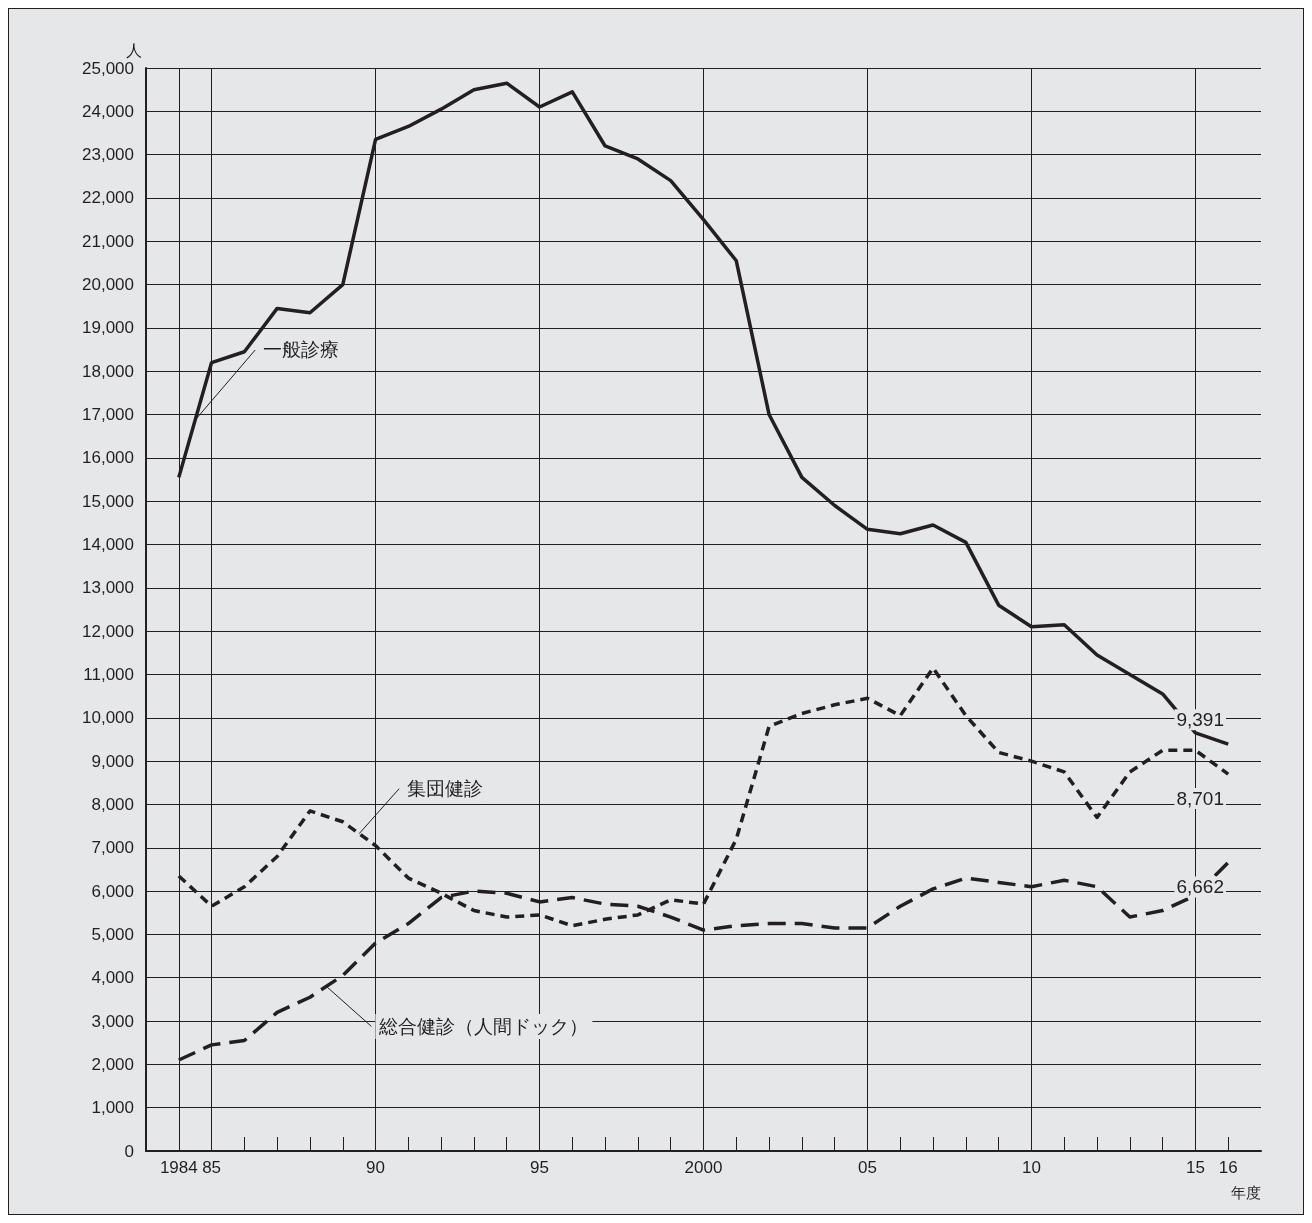 The image size is (1312, 1223). What do you see at coordinates (1246, 1192) in the screenshot?
I see `x-axis-title: 年度` at bounding box center [1246, 1192].